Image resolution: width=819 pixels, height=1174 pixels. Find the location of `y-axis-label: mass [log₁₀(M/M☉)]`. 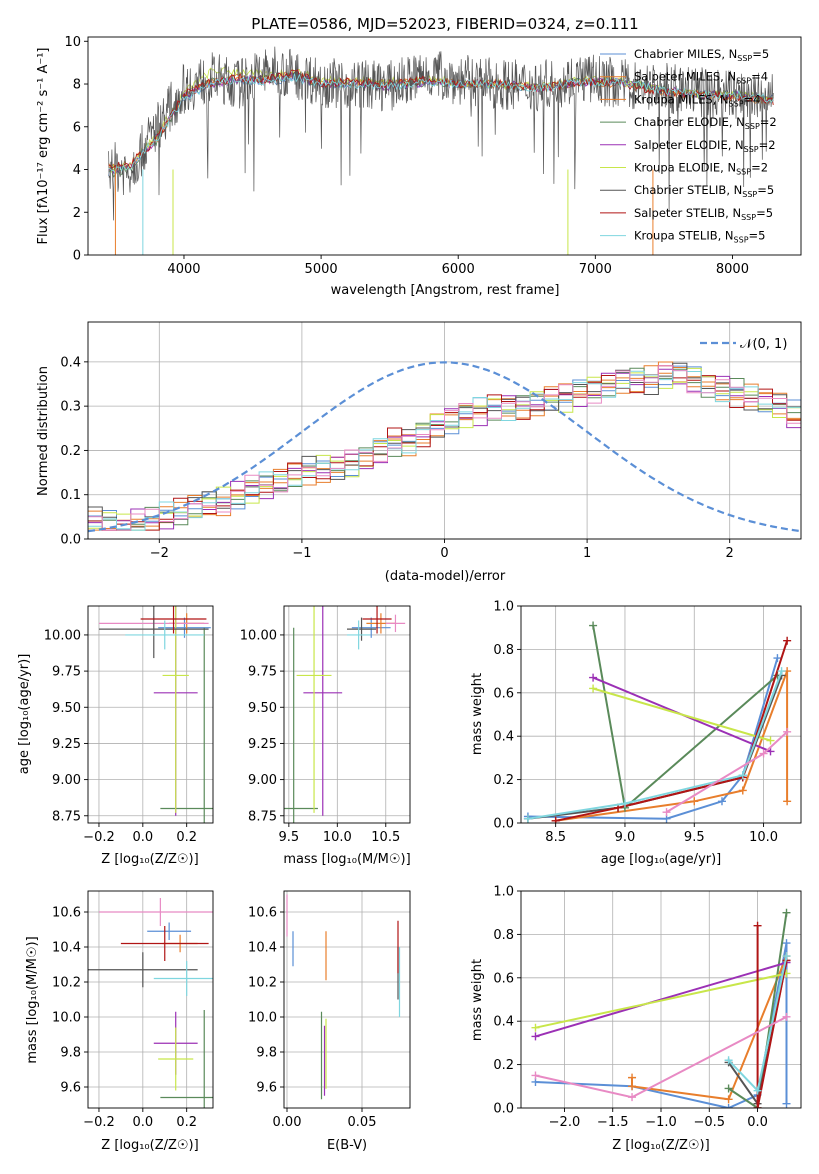

y-axis-label: mass [log₁₀(M/M☉)] is located at coordinates (32, 999).